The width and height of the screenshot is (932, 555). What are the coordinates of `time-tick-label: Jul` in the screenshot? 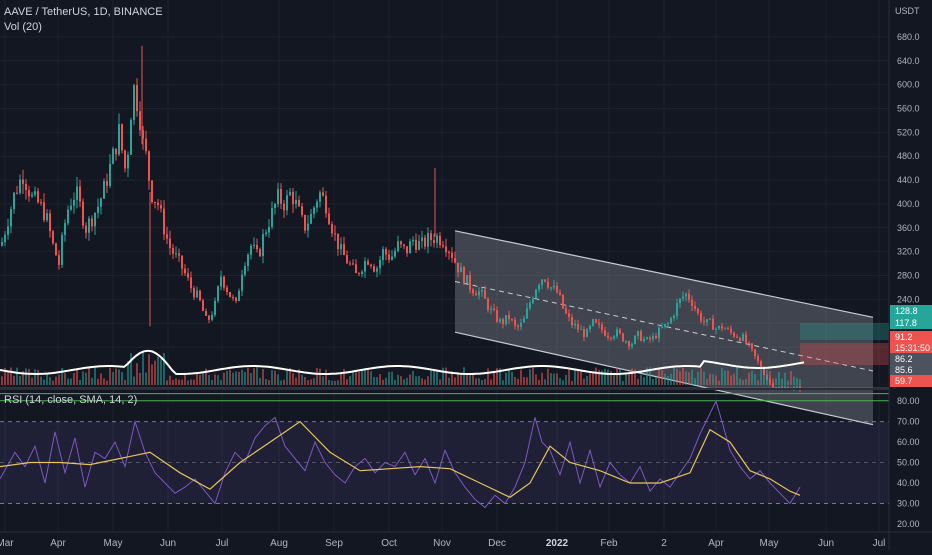 It's located at (222, 543).